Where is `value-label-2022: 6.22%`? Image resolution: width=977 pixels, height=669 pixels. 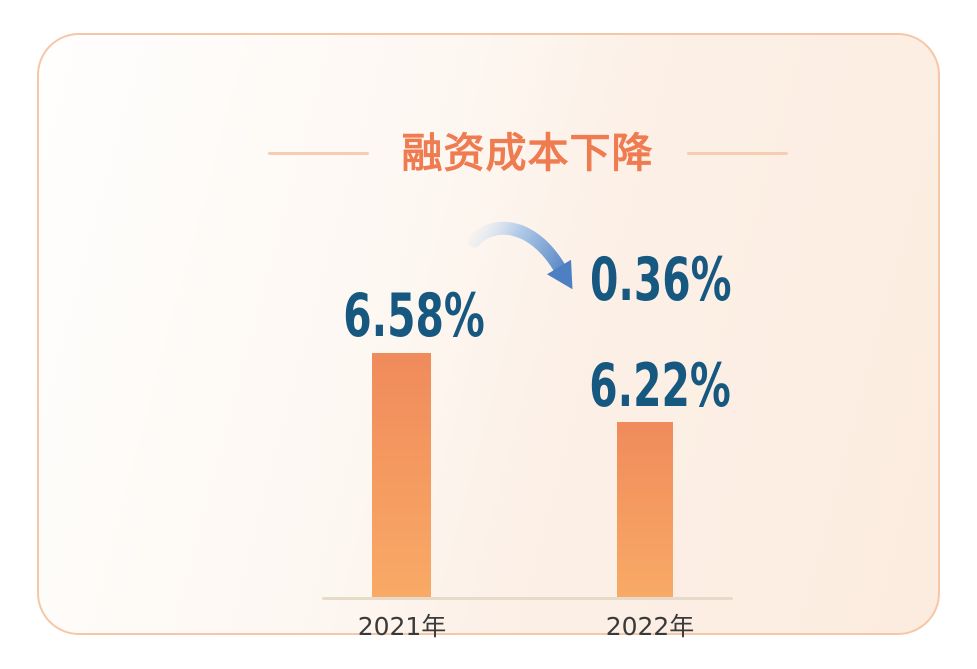 value-label-2022: 6.22% is located at coordinates (660, 386).